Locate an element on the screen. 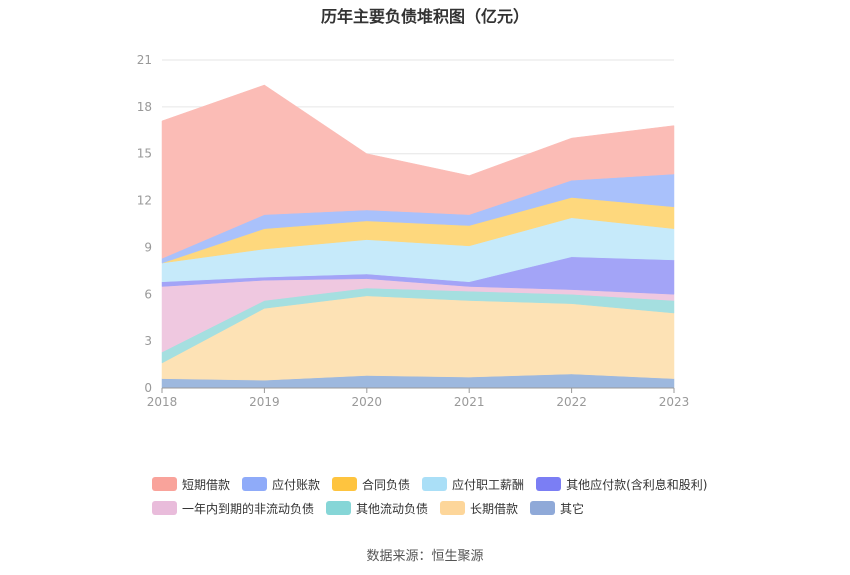 This screenshot has width=850, height=575. data-source-note: 数据来源：恒生聚源 is located at coordinates (425, 556).